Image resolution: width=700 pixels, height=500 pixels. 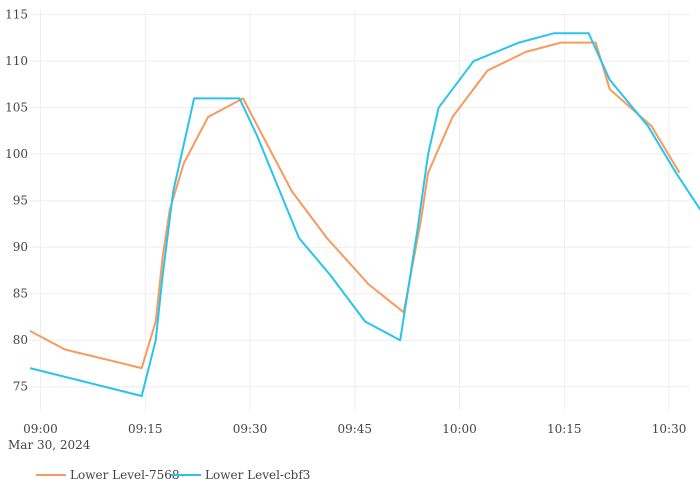 I want to click on x-tick-label: 09:00, so click(x=40, y=429).